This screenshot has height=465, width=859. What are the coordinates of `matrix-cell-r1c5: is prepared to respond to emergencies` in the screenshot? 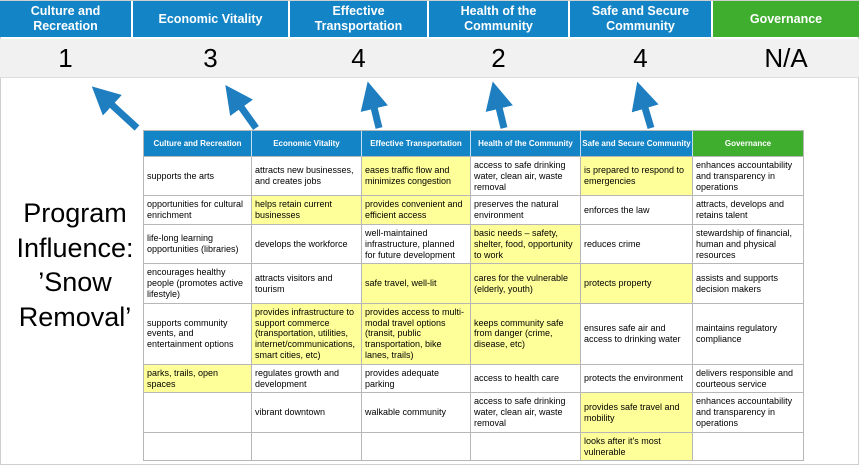 It's located at (637, 177).